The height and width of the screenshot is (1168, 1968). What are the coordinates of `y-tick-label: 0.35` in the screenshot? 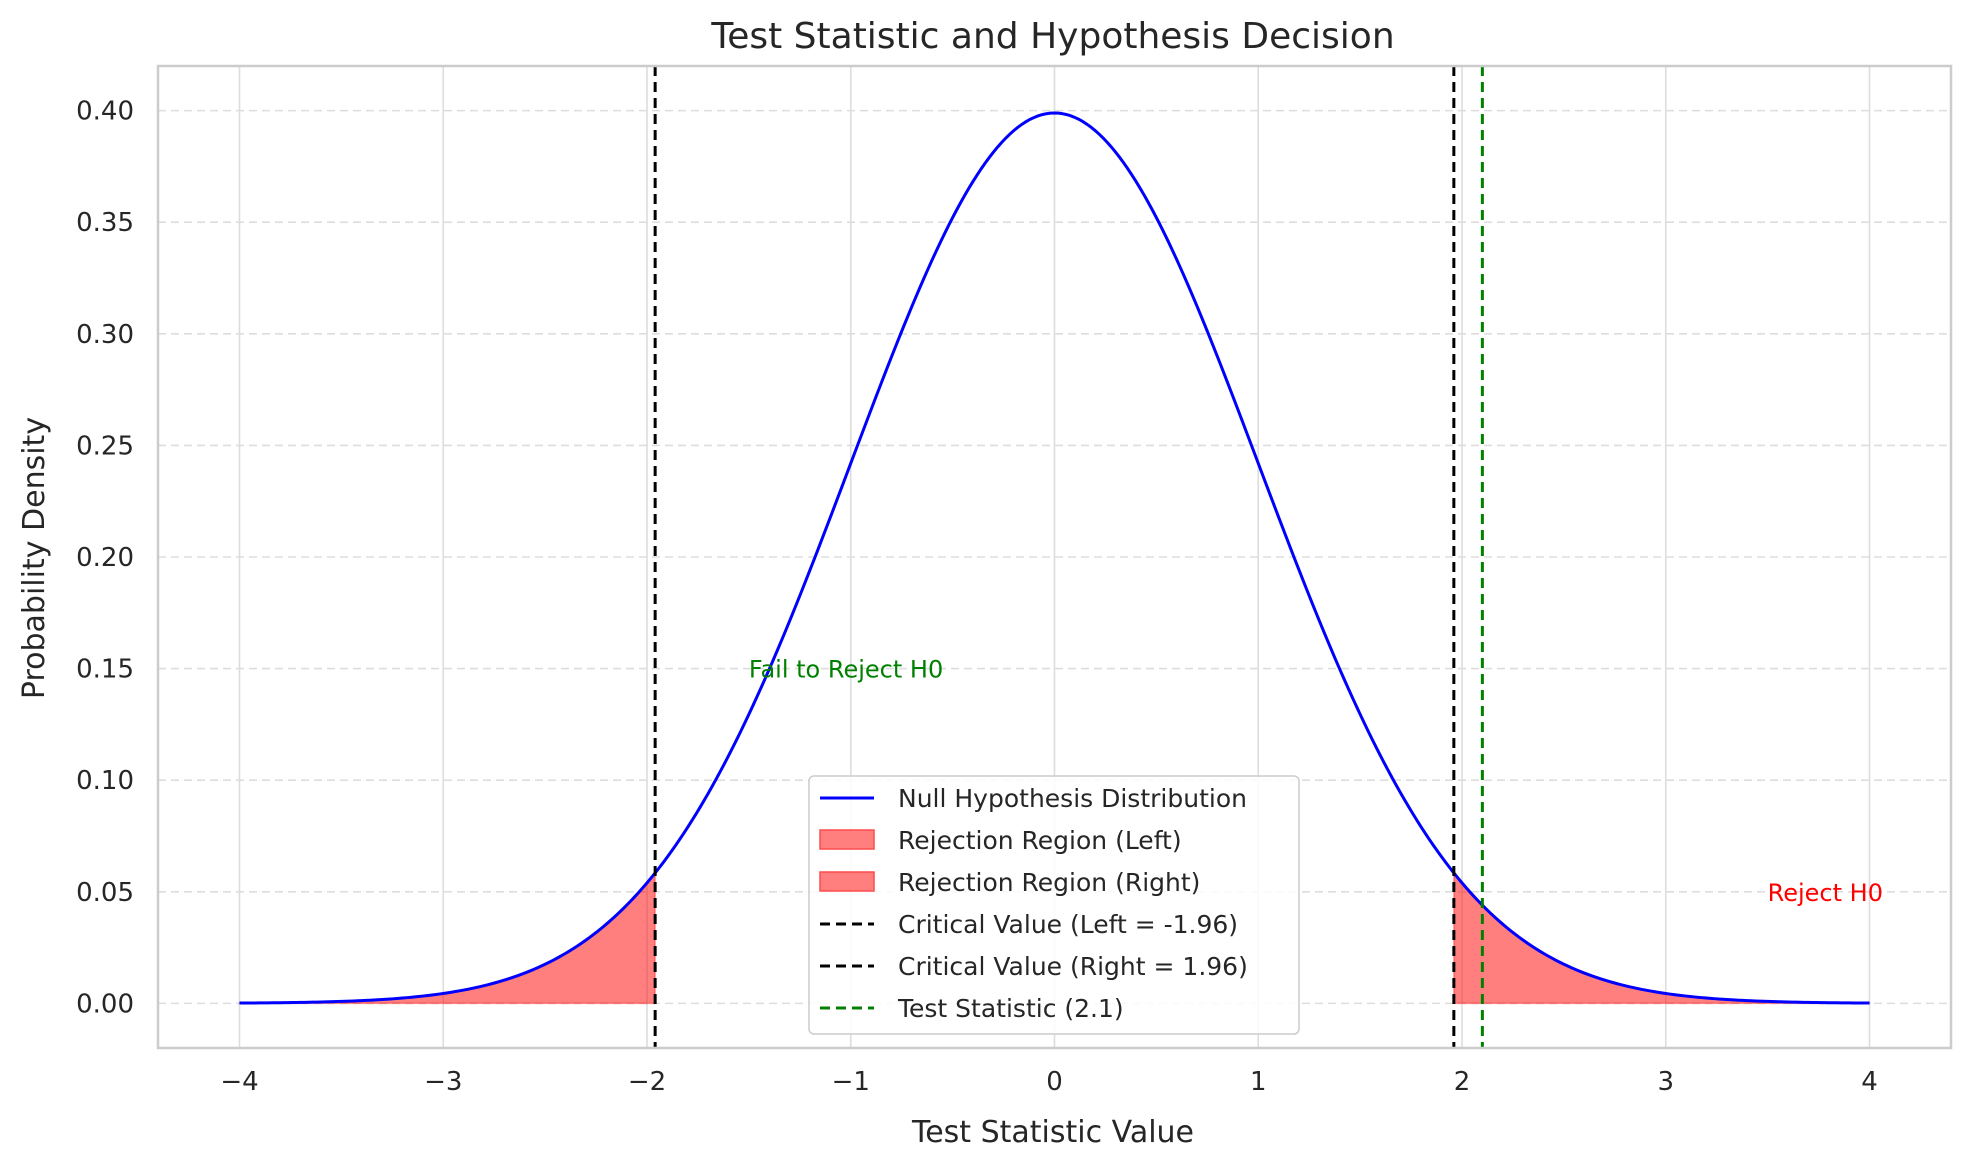 It's located at (105, 223).